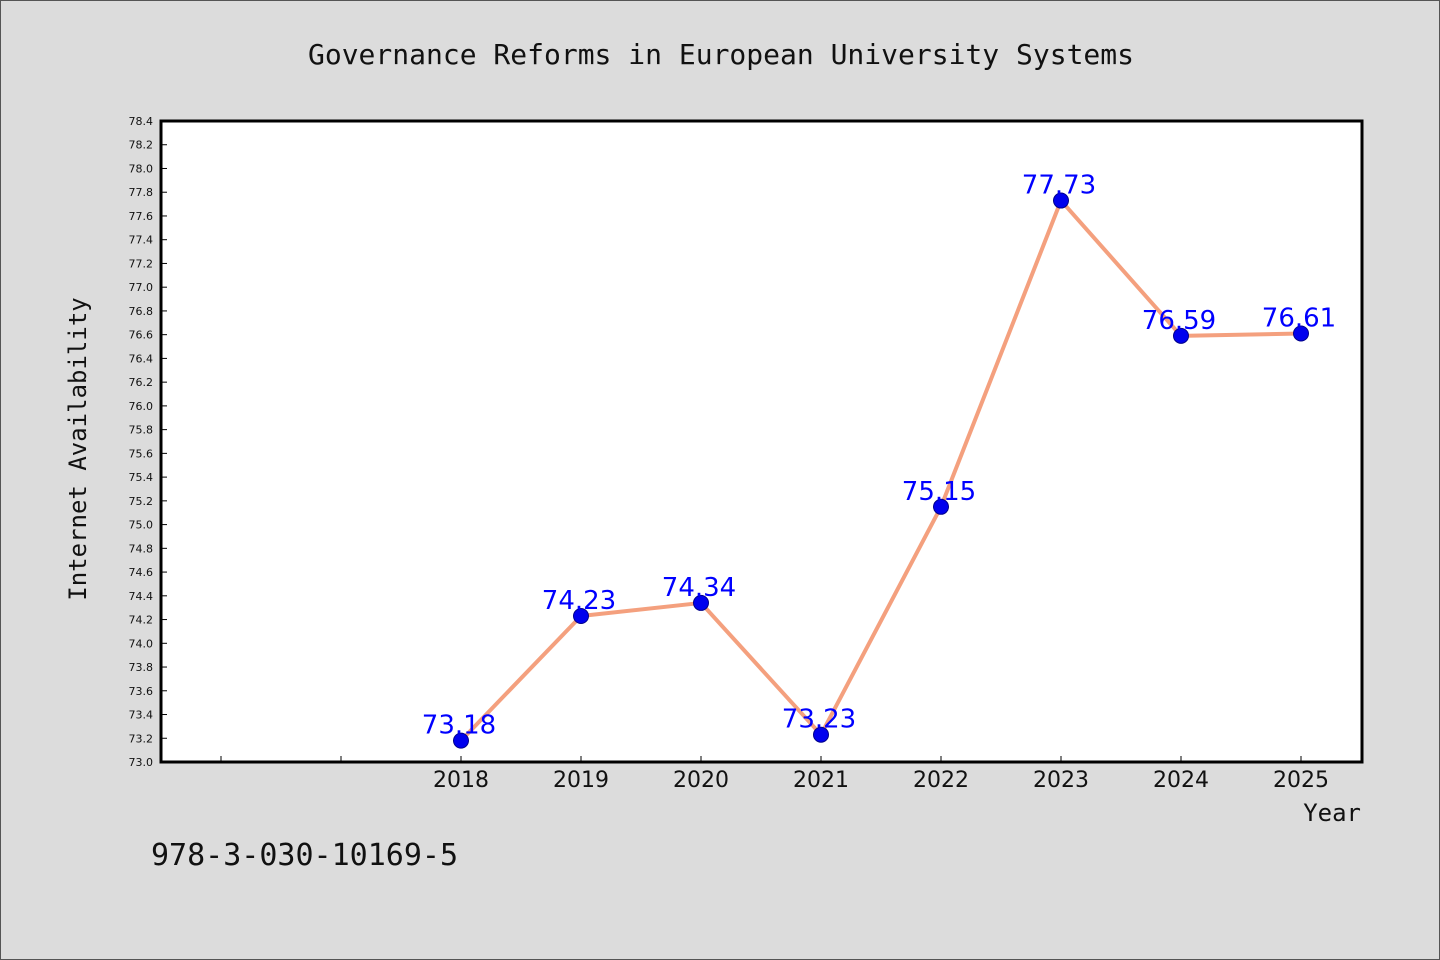 The image size is (1440, 960). I want to click on x-tick-label: 2024, so click(1181, 780).